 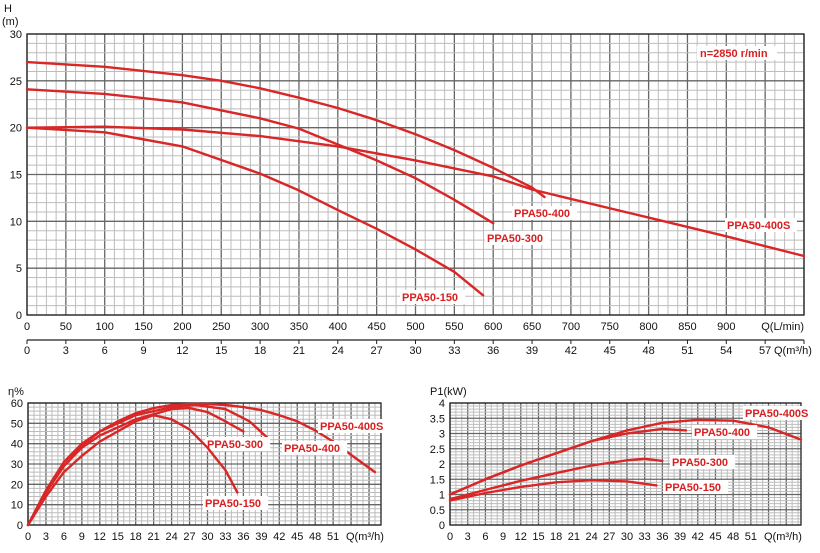 I want to click on x-tick-label: 550, so click(x=454, y=327).